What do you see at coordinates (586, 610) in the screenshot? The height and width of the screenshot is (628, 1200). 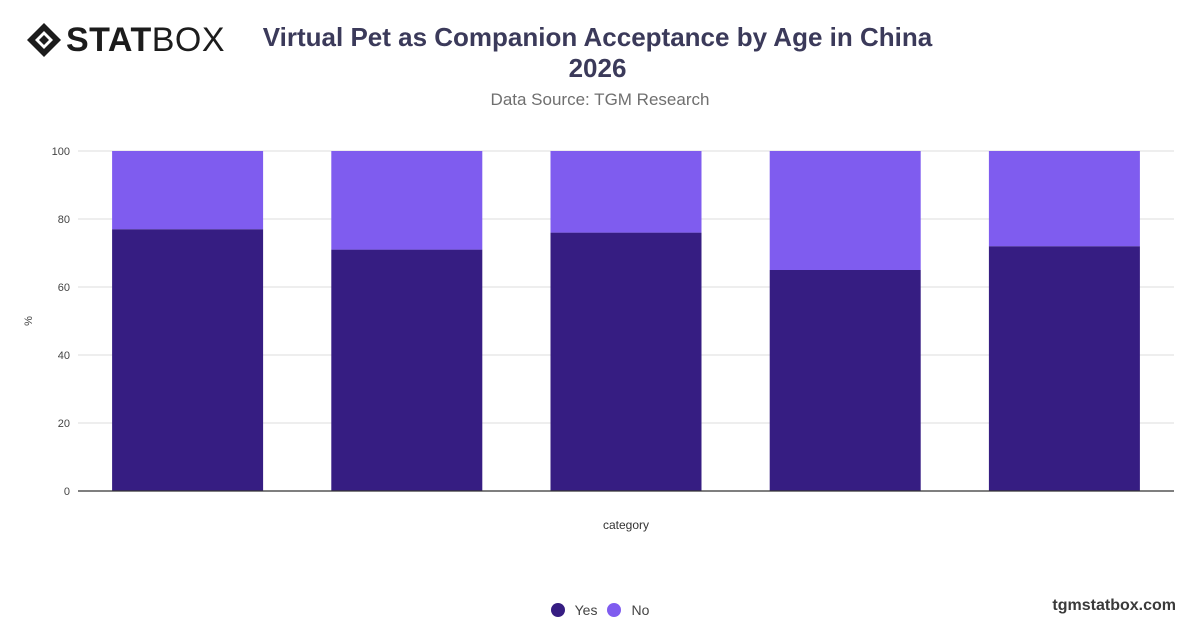 I see `legend-label-yes: Yes` at bounding box center [586, 610].